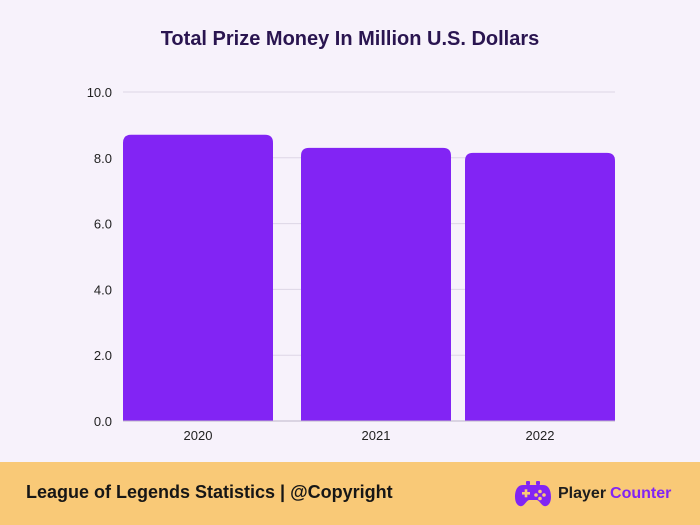 Image resolution: width=700 pixels, height=525 pixels. What do you see at coordinates (103, 421) in the screenshot?
I see `y-tick-label: 0.0` at bounding box center [103, 421].